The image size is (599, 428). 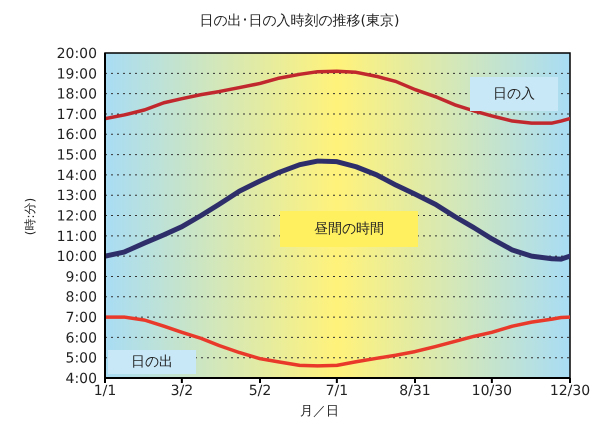 What do you see at coordinates (492, 390) in the screenshot?
I see `x-tick-label: 10/30` at bounding box center [492, 390].